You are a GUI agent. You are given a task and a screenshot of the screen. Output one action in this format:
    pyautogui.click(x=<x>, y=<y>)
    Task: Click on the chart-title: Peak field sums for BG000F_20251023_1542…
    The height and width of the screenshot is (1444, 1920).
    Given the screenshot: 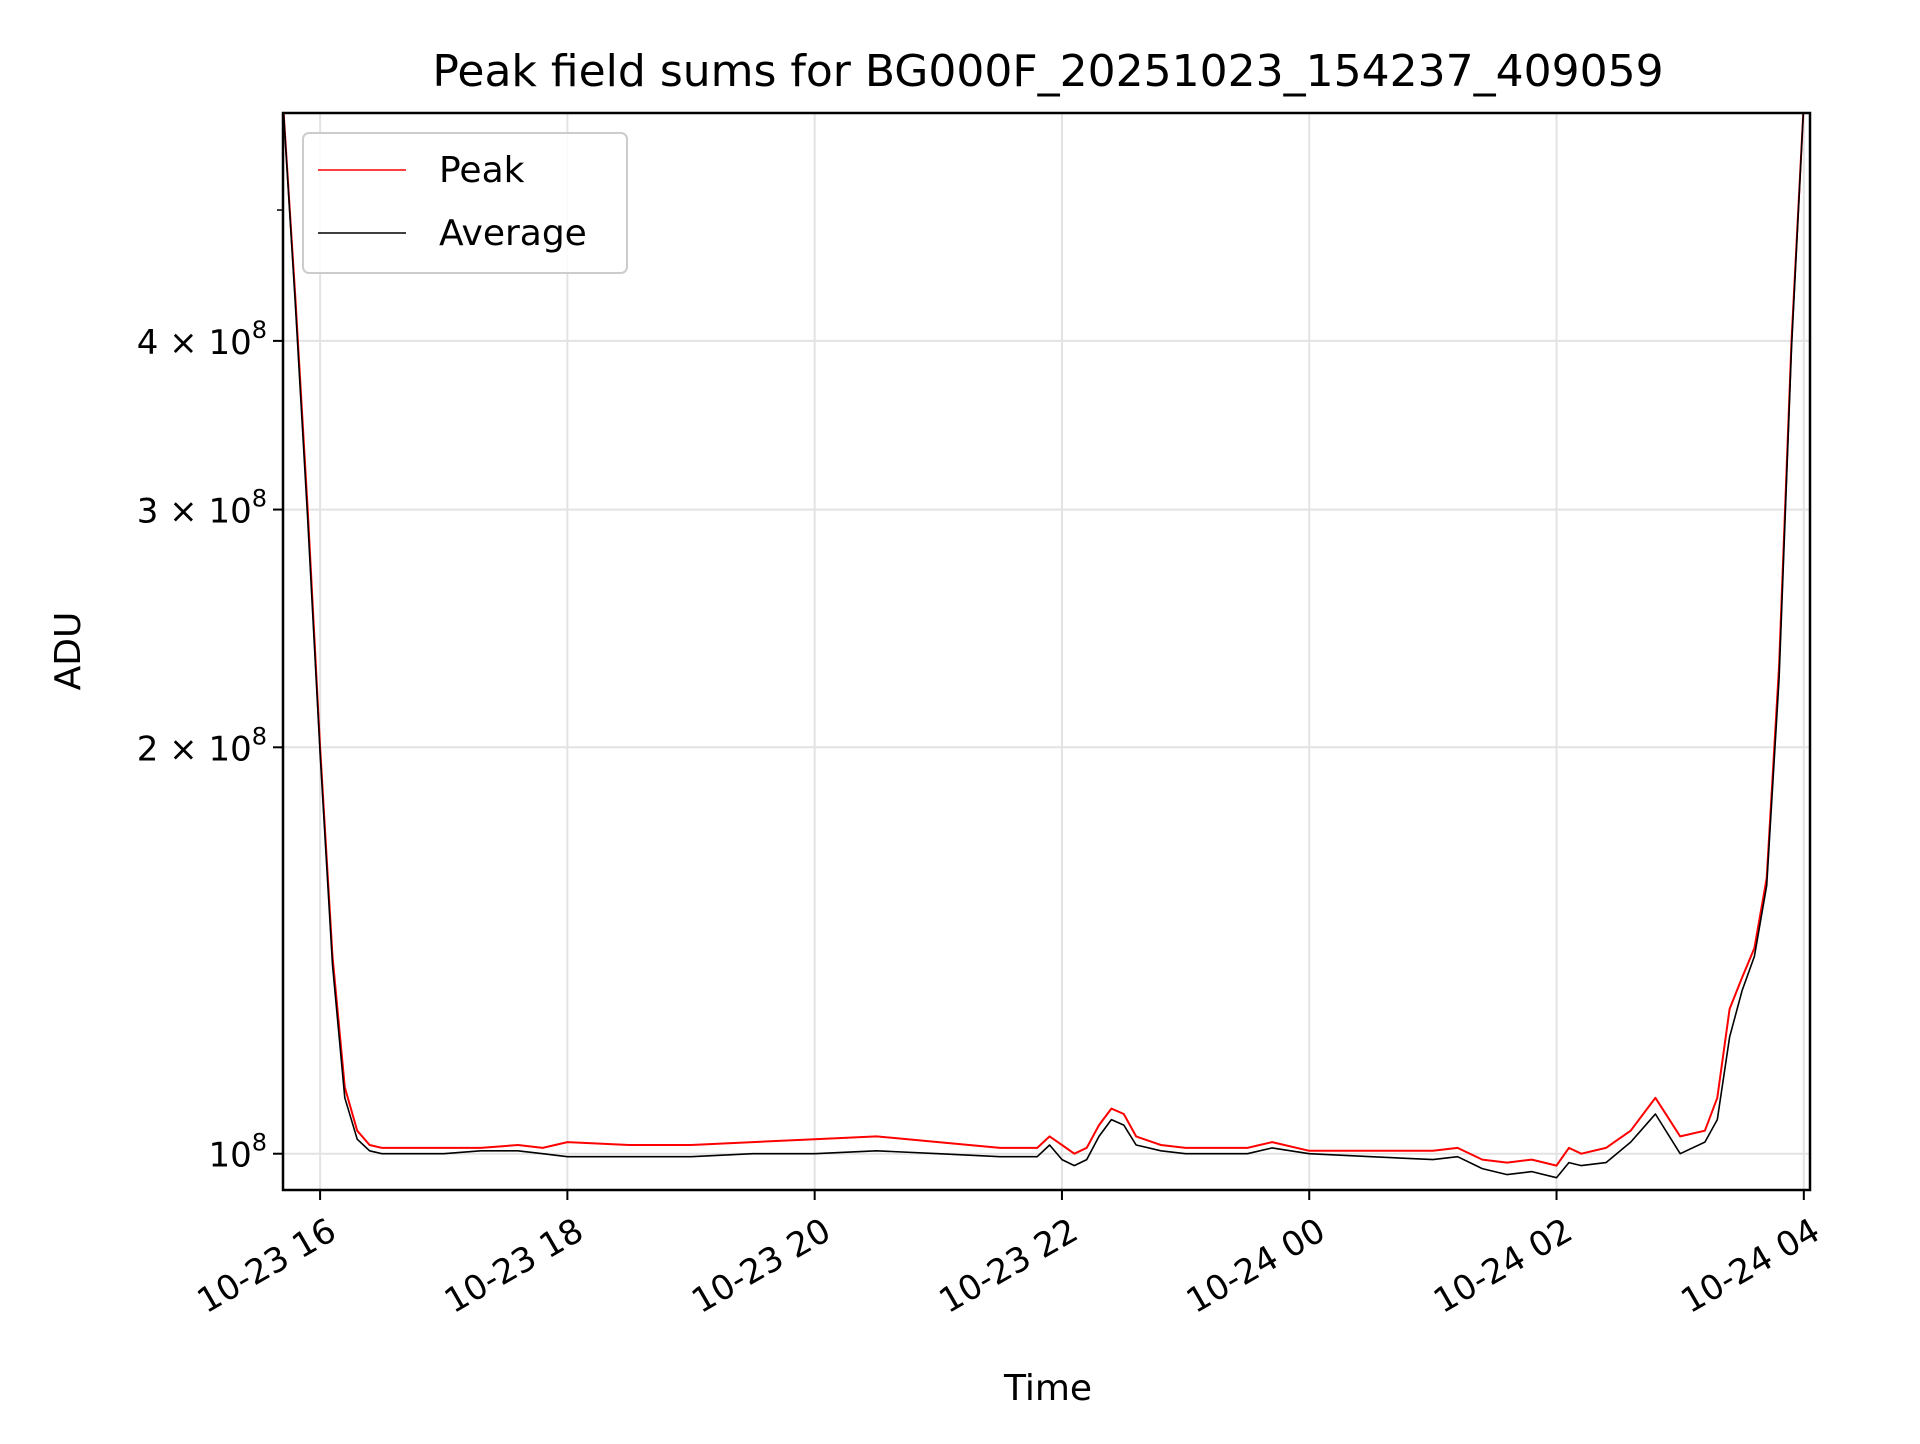 What is the action you would take?
    pyautogui.click(x=1047, y=71)
    